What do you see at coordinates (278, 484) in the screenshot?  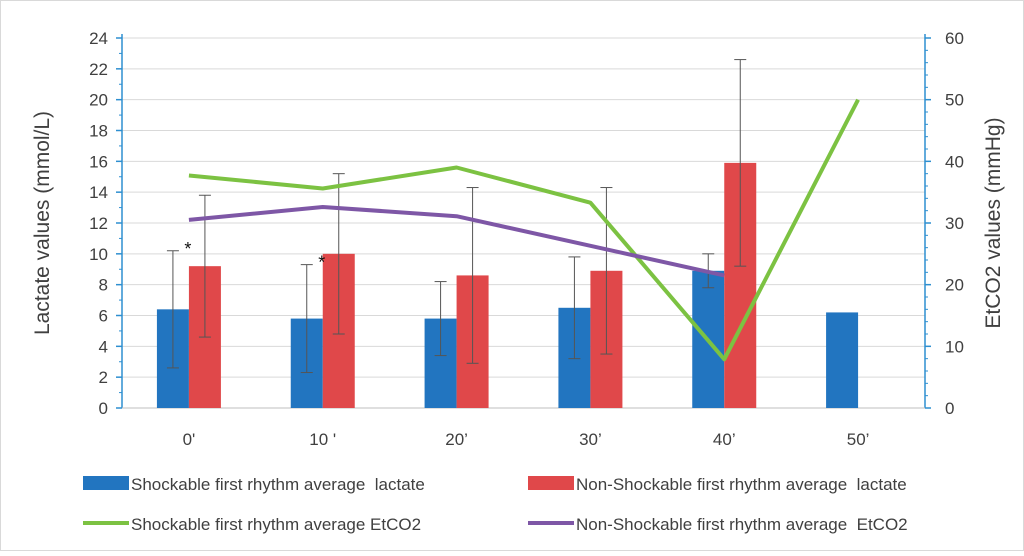 I see `legend-label: Shockable first rhythm average lactate` at bounding box center [278, 484].